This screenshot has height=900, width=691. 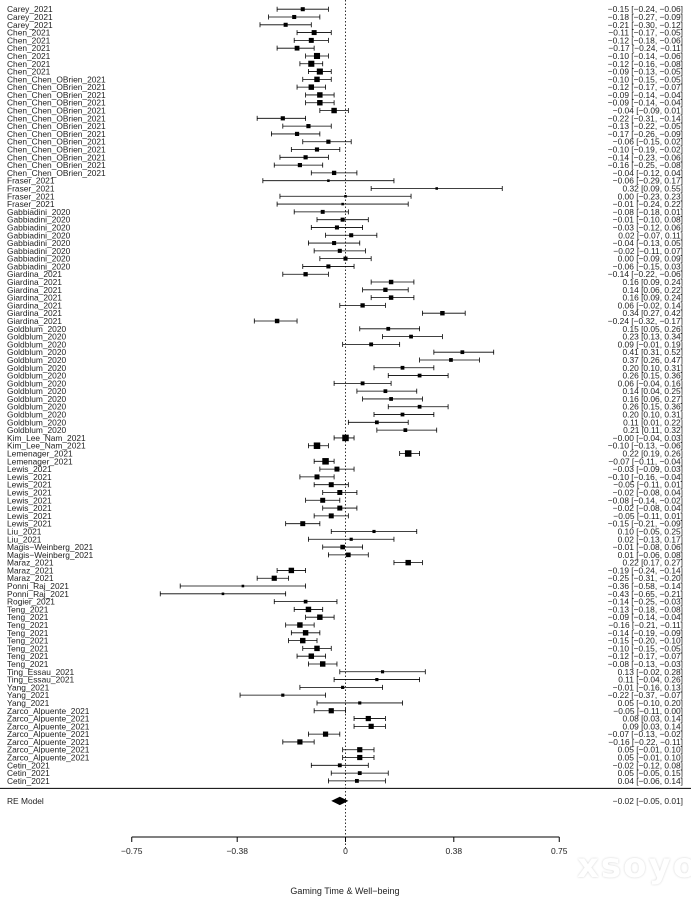 I want to click on effect-ci-text: 0.21 [0.11, 0.32], so click(x=653, y=430).